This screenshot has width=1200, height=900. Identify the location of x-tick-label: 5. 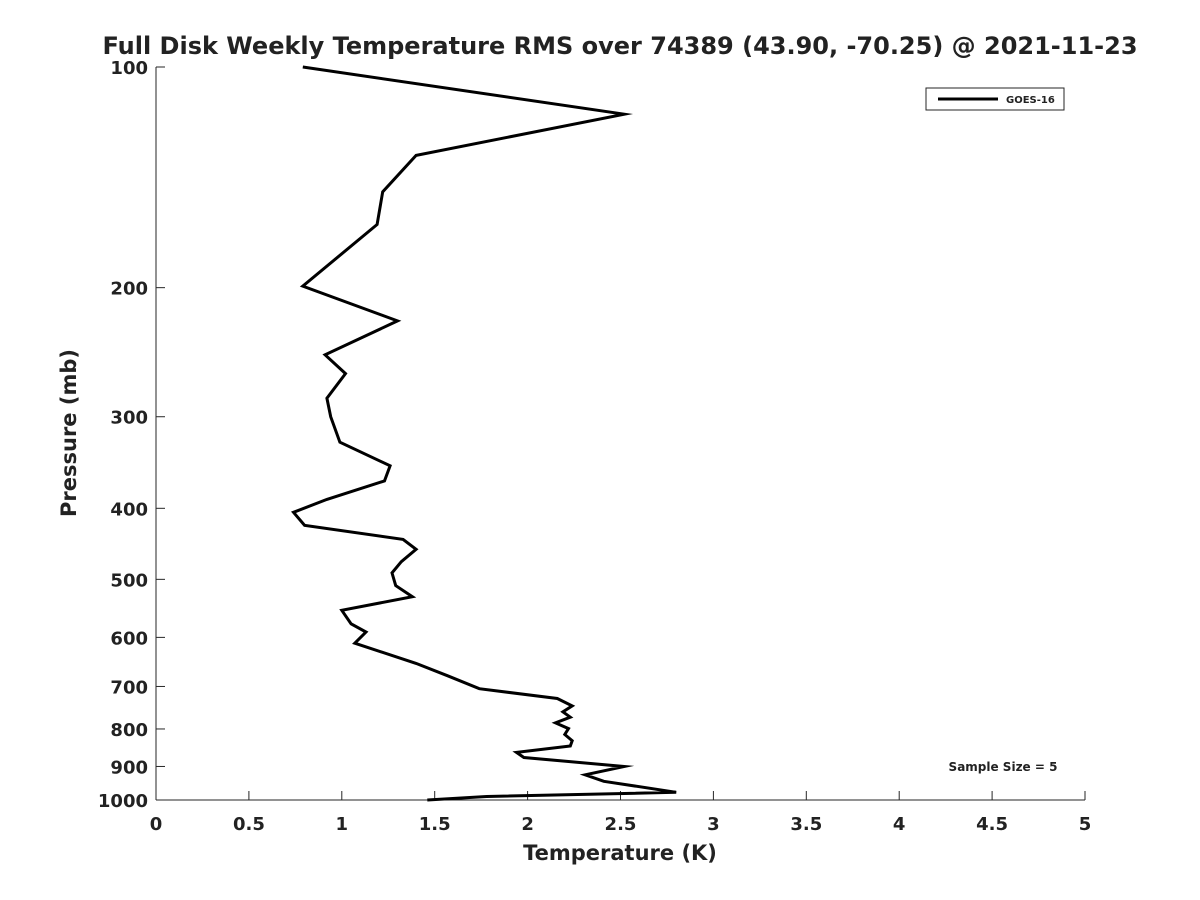
(1085, 824).